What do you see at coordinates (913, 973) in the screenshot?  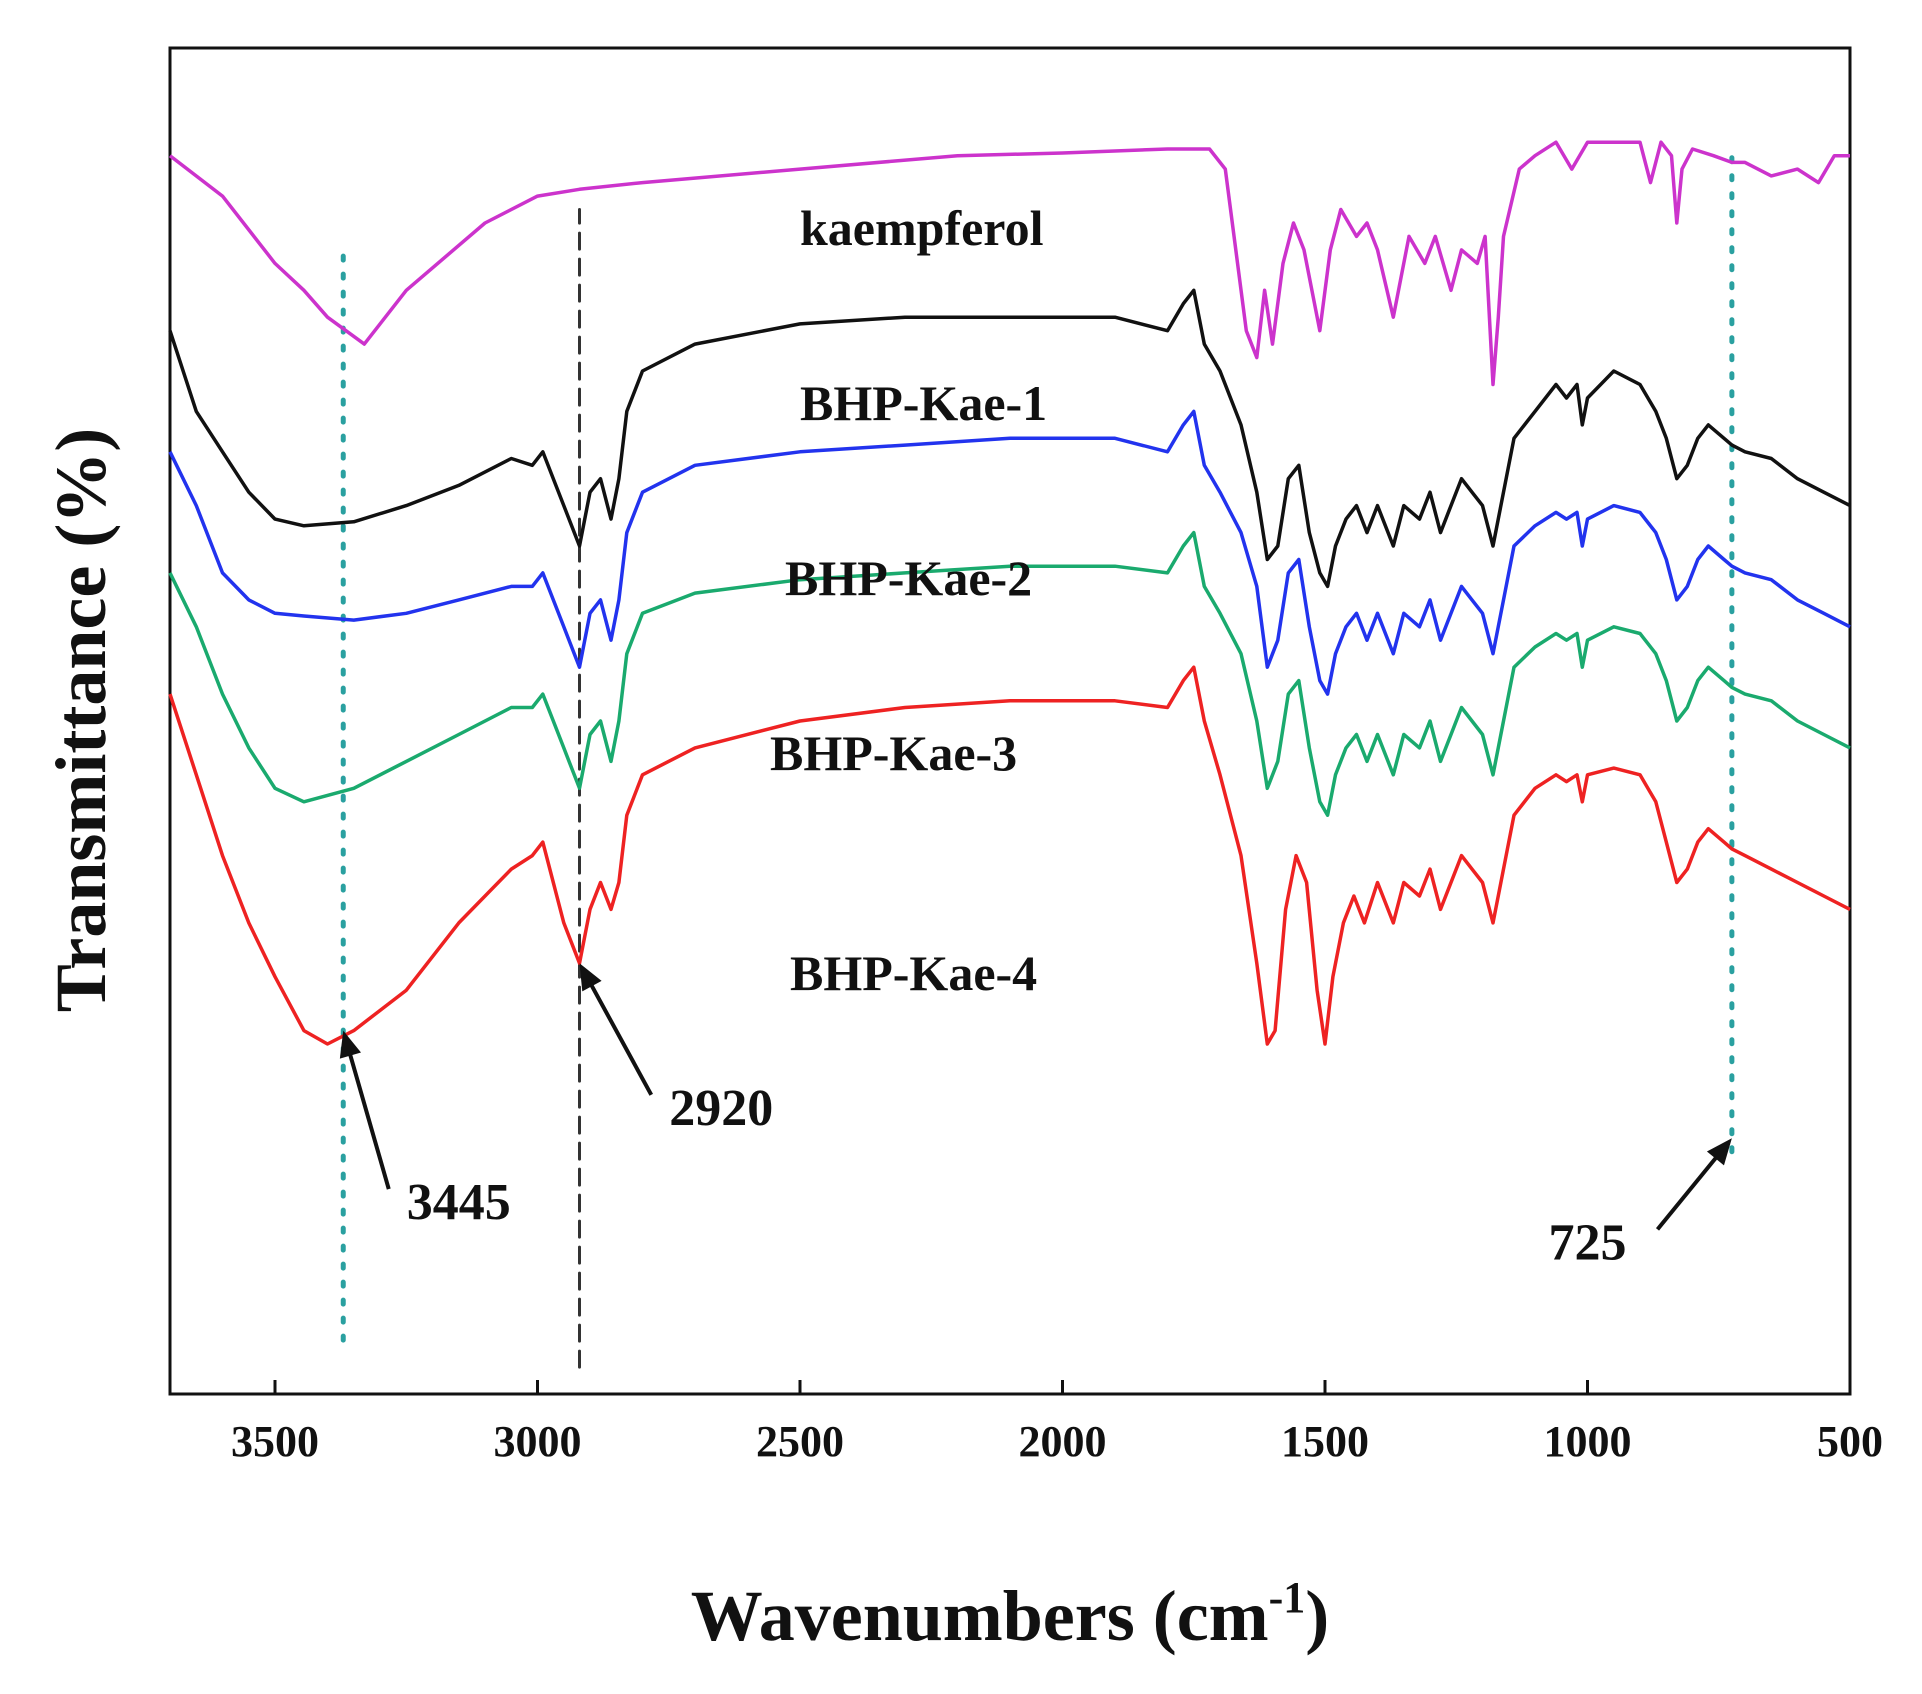 I see `series-label-bhp-kae-4: BHP-Kae-4` at bounding box center [913, 973].